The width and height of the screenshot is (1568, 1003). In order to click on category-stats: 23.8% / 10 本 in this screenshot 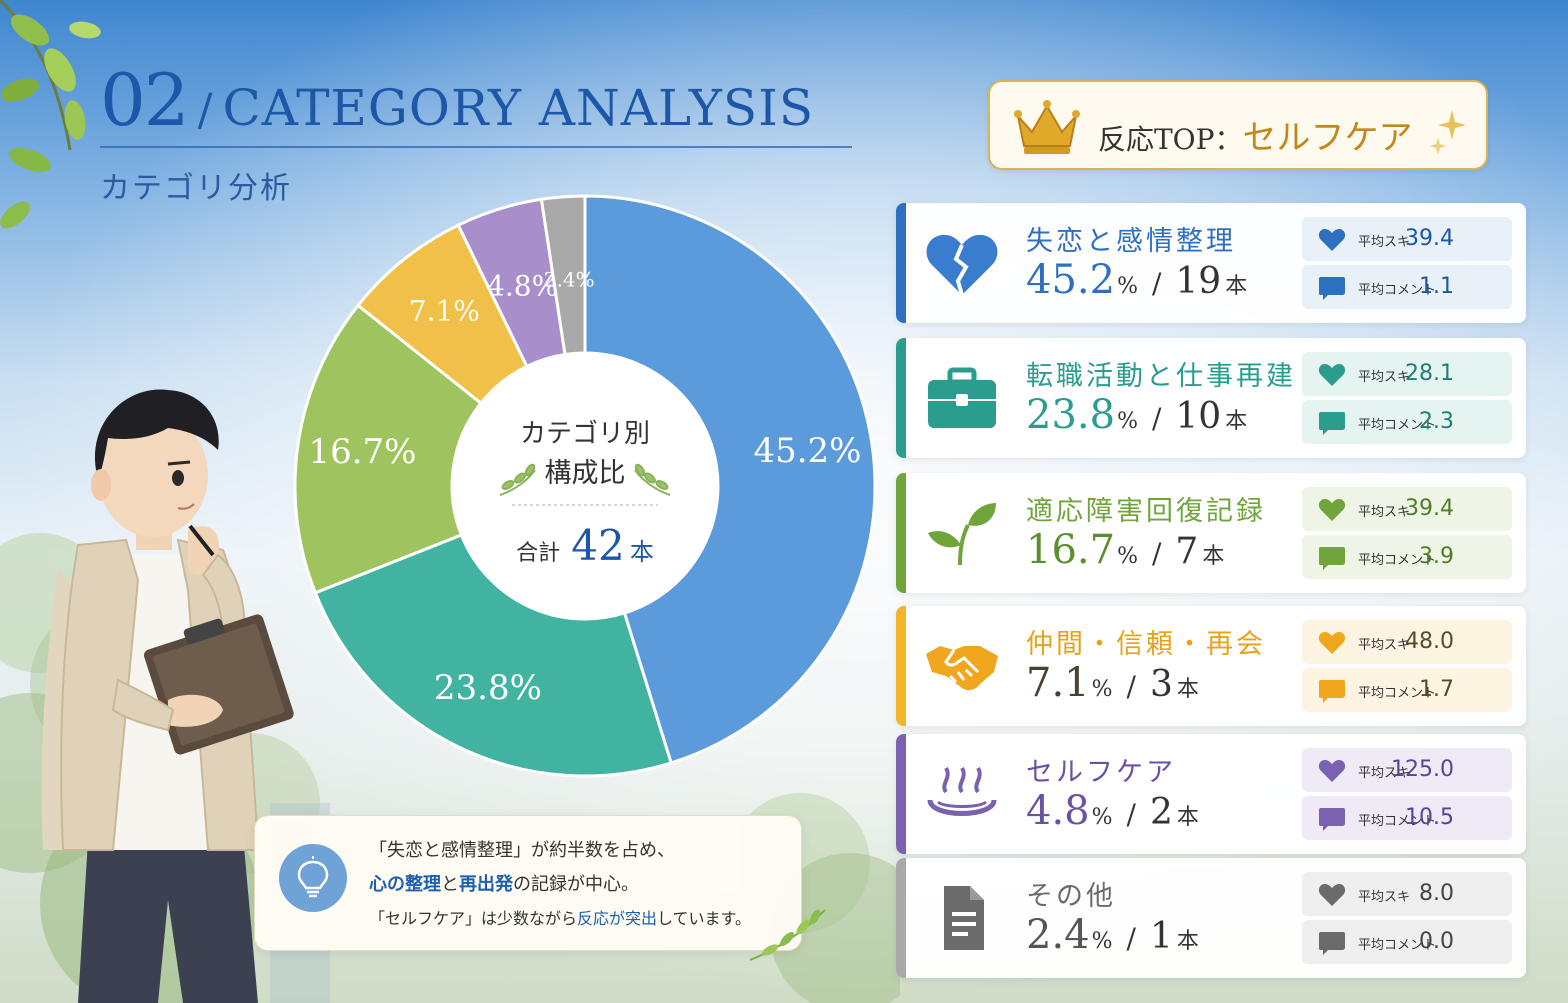, I will do `click(1136, 415)`.